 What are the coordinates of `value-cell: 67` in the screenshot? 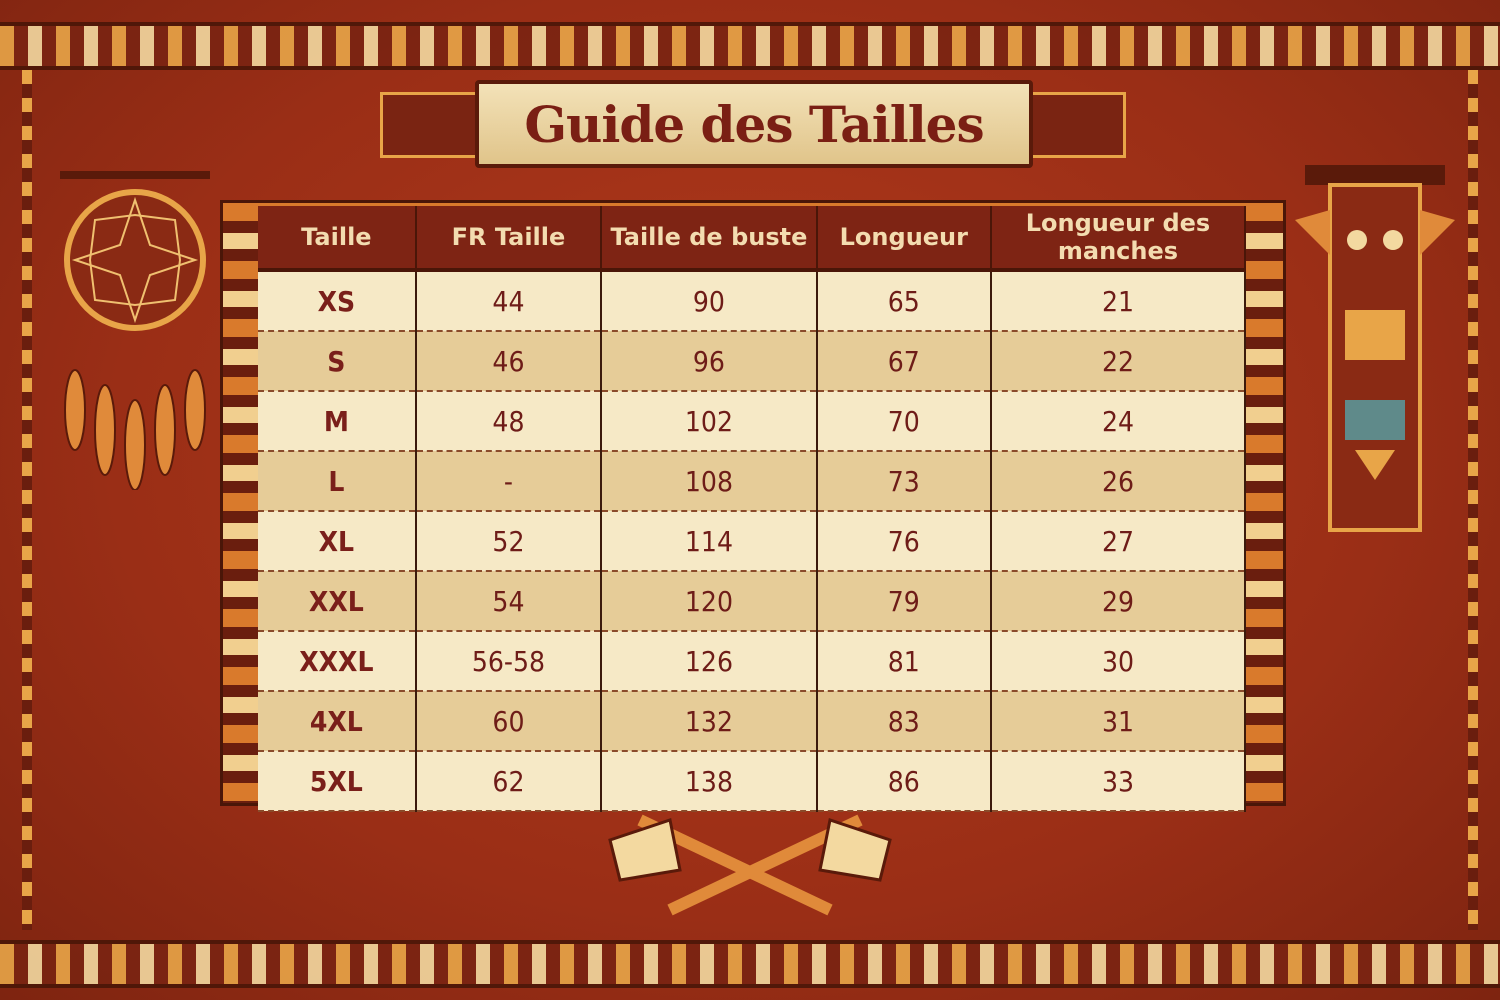 It's located at (904, 361).